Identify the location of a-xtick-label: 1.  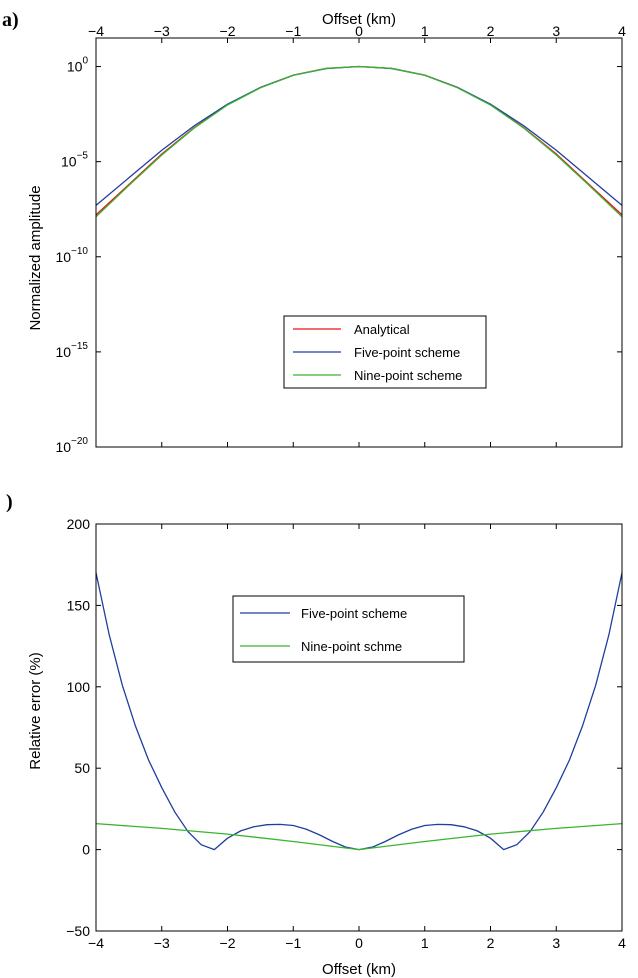
(425, 31).